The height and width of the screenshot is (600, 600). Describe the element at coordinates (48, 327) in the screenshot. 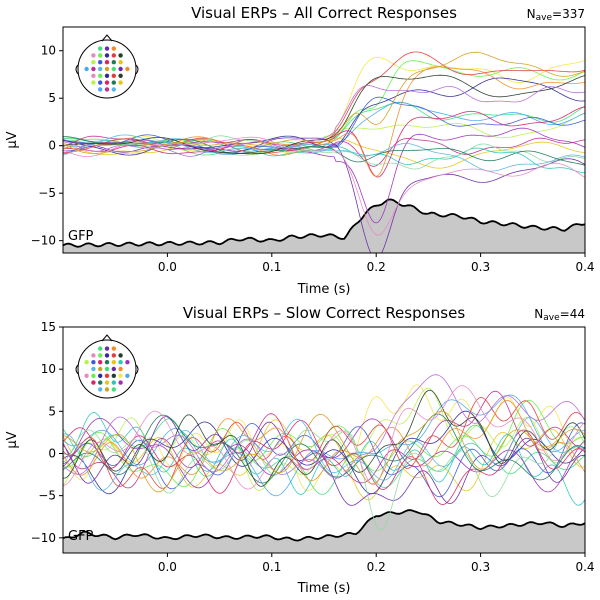

I see `y-tick-label: 15` at that location.